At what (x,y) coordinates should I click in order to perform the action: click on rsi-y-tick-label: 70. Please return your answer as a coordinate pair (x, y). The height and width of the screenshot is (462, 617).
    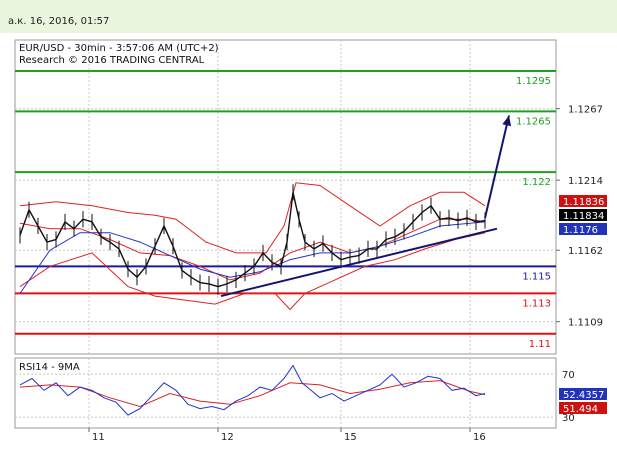
    Looking at the image, I should click on (568, 375).